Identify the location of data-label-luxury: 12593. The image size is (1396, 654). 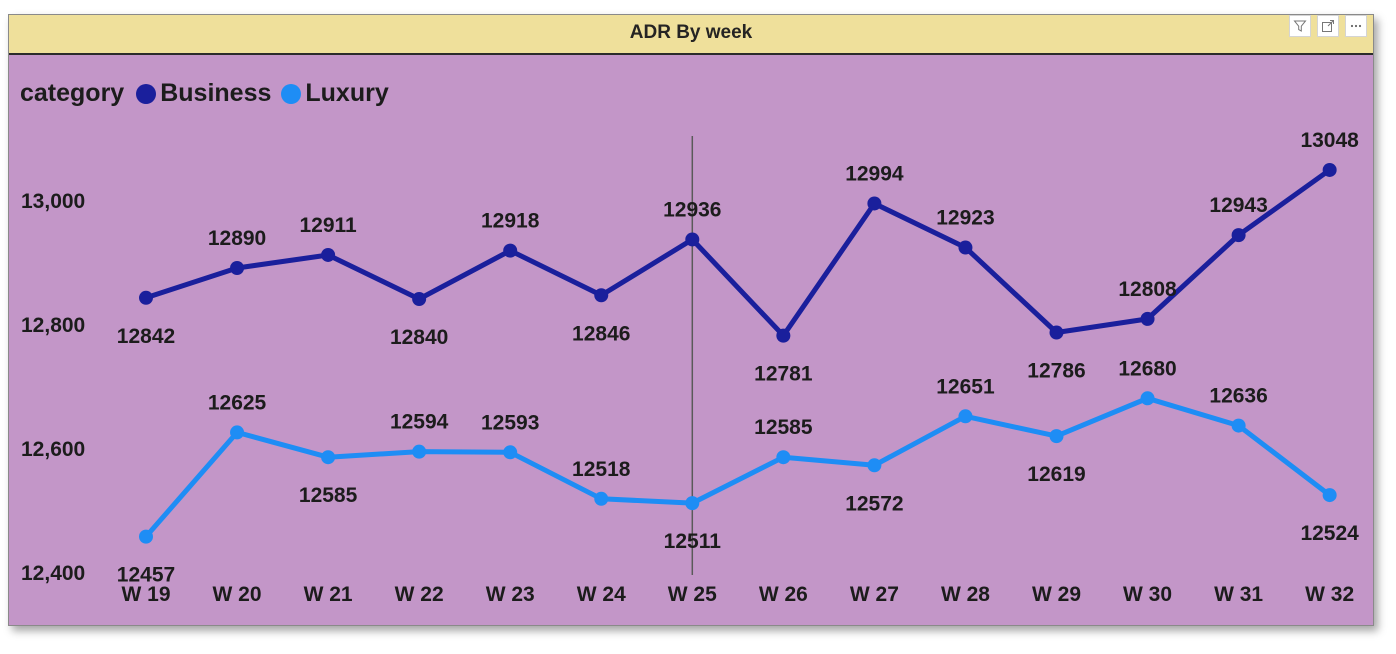
(510, 422).